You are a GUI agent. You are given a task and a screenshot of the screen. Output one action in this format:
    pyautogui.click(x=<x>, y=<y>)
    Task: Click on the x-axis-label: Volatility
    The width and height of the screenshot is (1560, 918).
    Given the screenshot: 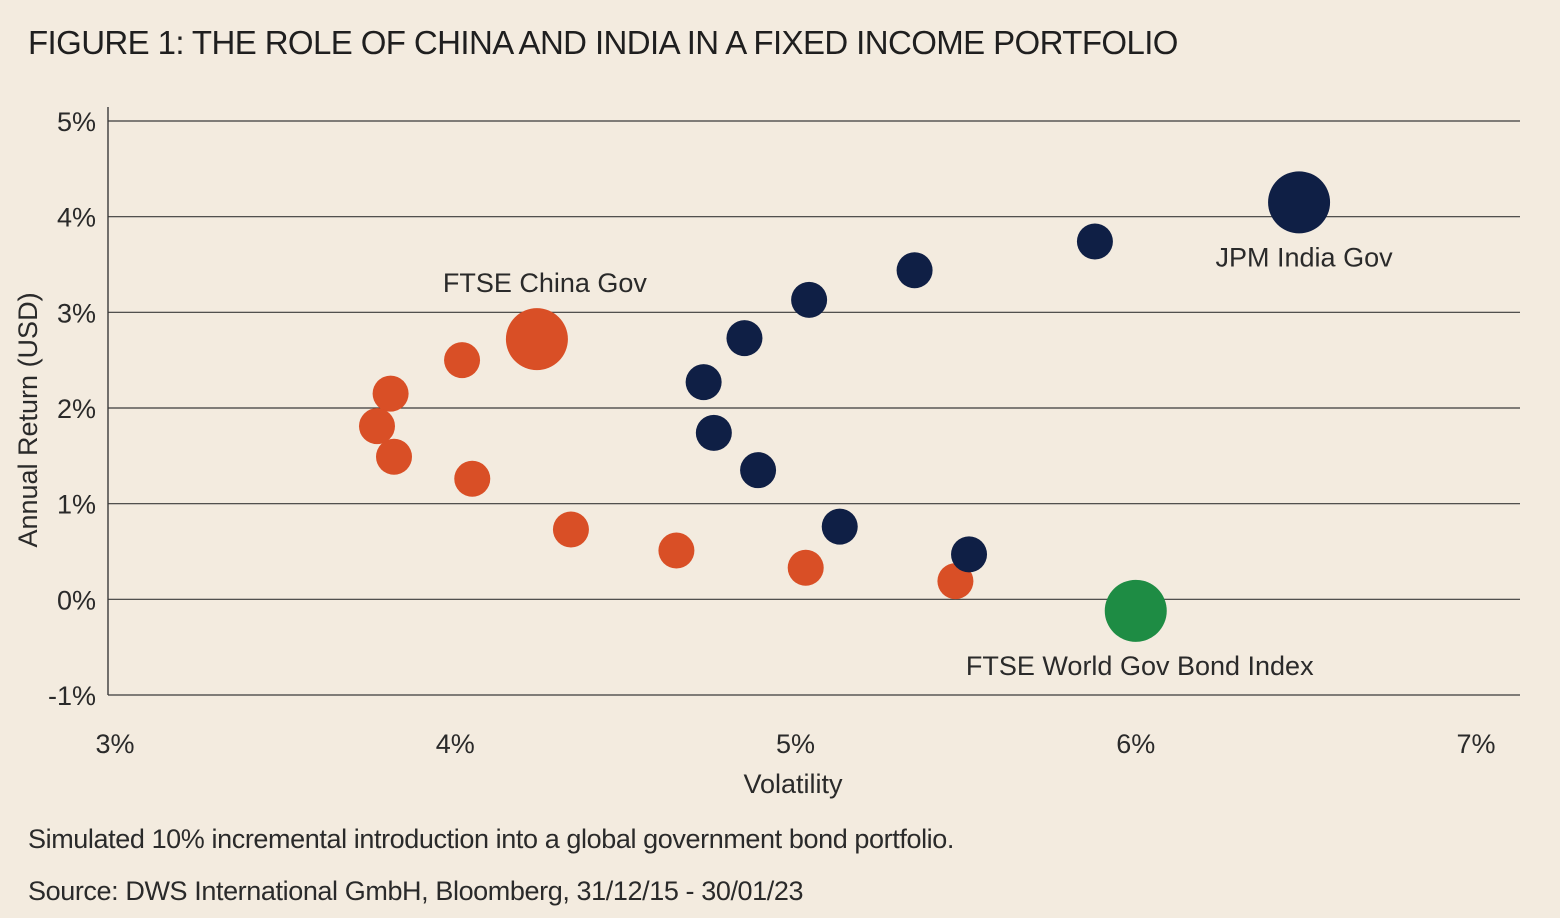 What is the action you would take?
    pyautogui.click(x=793, y=784)
    